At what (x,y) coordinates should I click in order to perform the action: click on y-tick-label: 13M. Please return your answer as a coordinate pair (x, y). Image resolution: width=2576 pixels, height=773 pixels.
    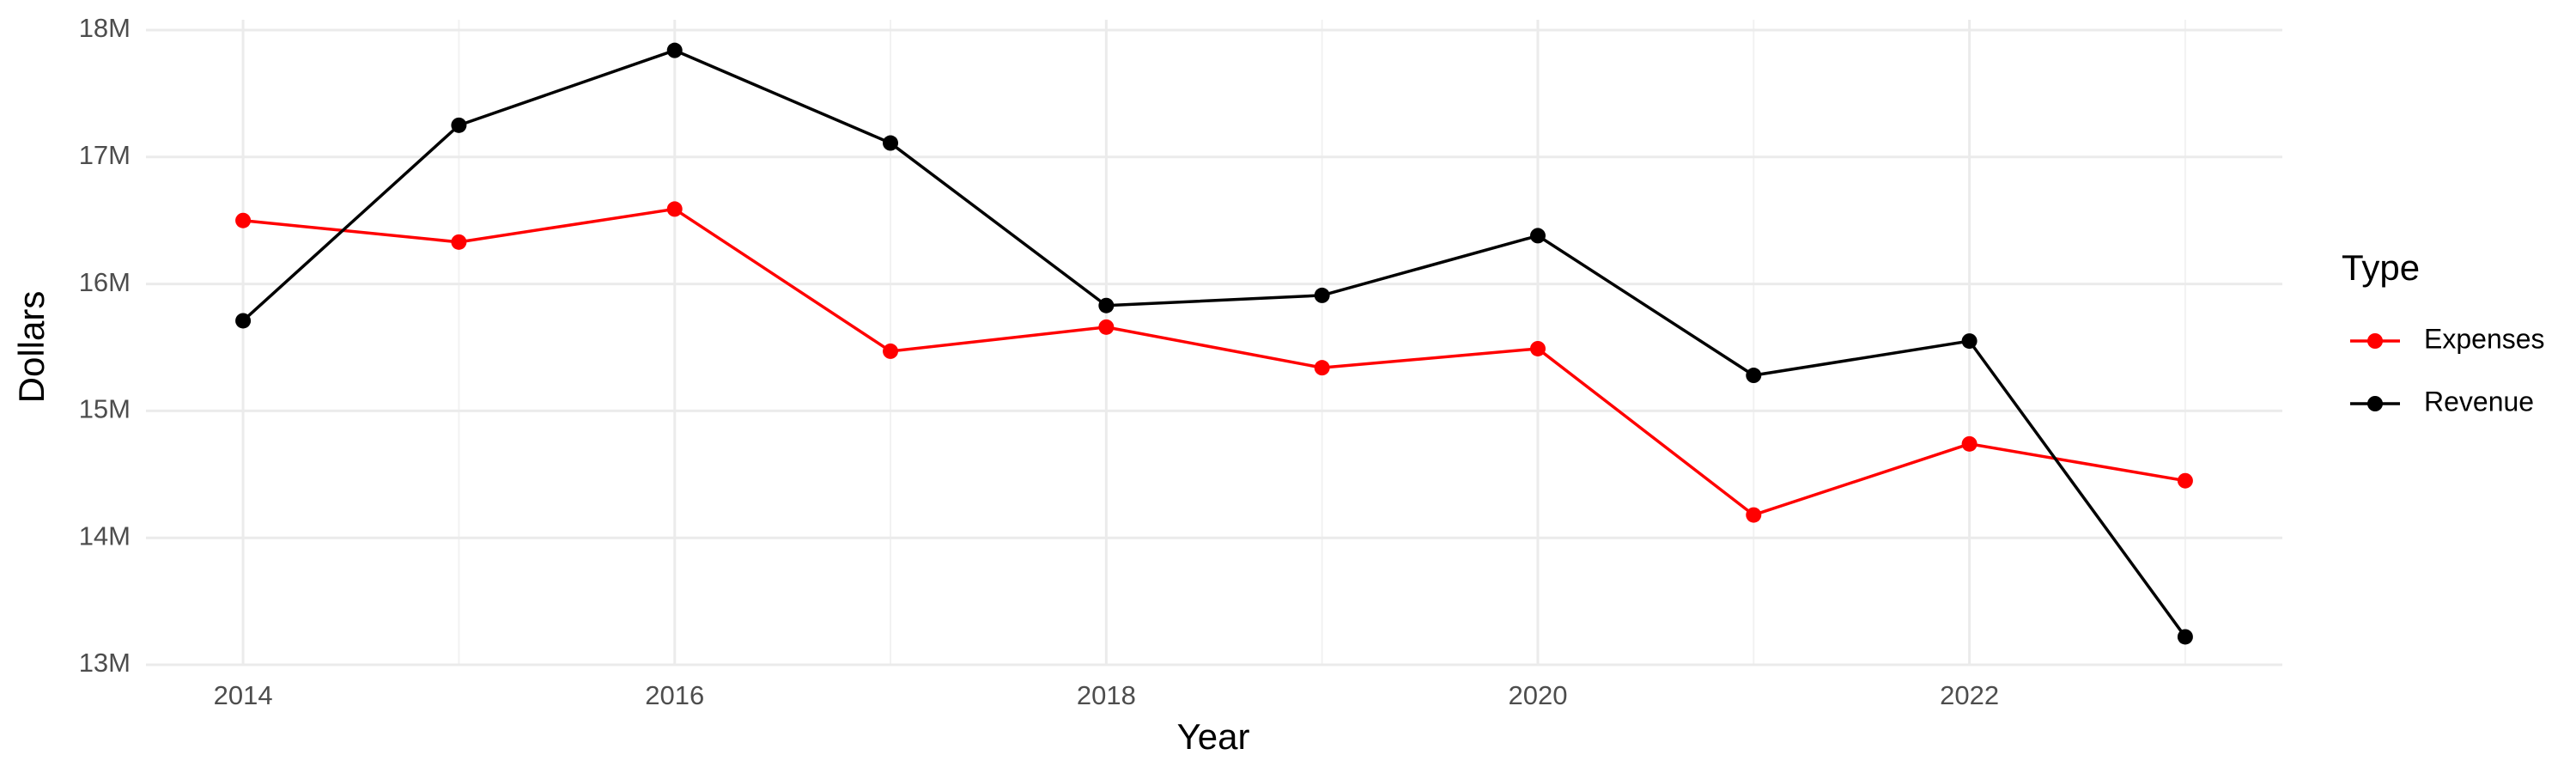
    Looking at the image, I should click on (105, 663).